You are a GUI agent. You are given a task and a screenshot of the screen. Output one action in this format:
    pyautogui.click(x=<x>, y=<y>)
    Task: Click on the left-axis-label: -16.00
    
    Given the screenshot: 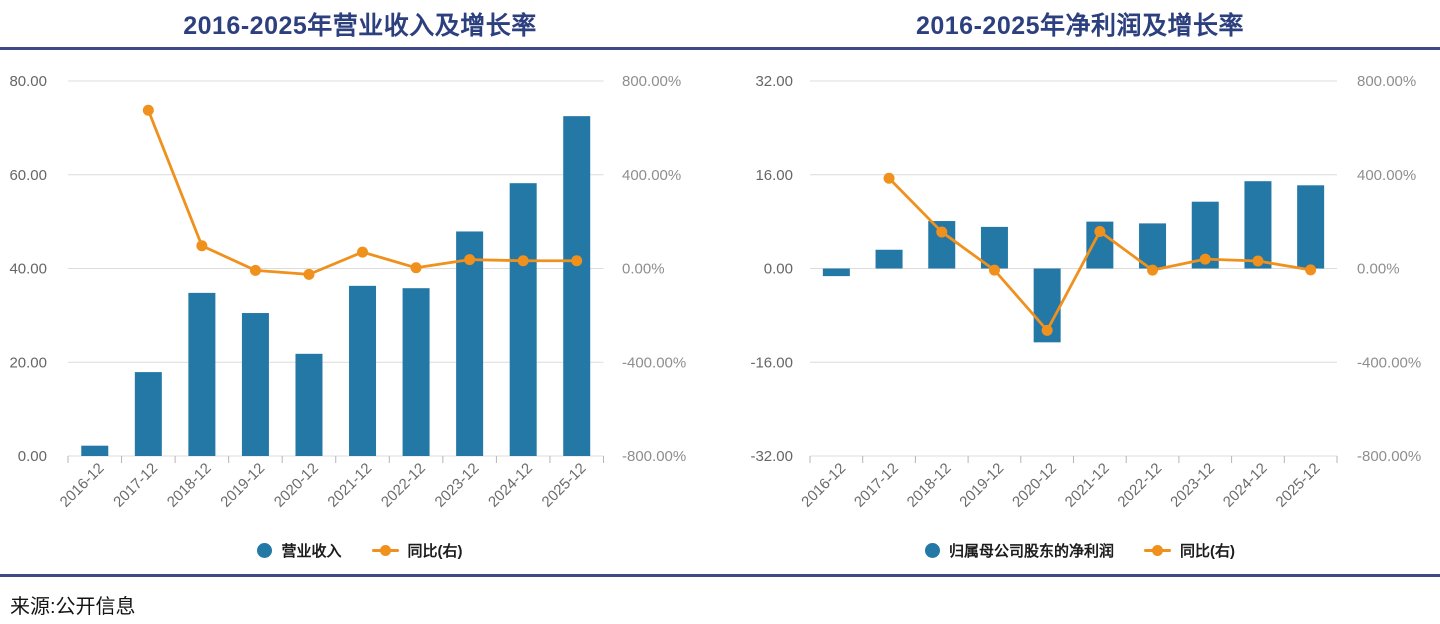 What is the action you would take?
    pyautogui.click(x=771, y=362)
    